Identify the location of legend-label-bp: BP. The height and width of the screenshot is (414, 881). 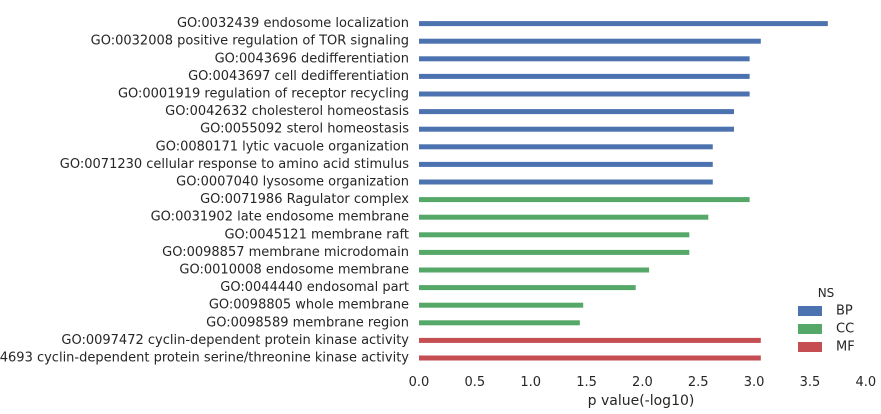
(844, 311).